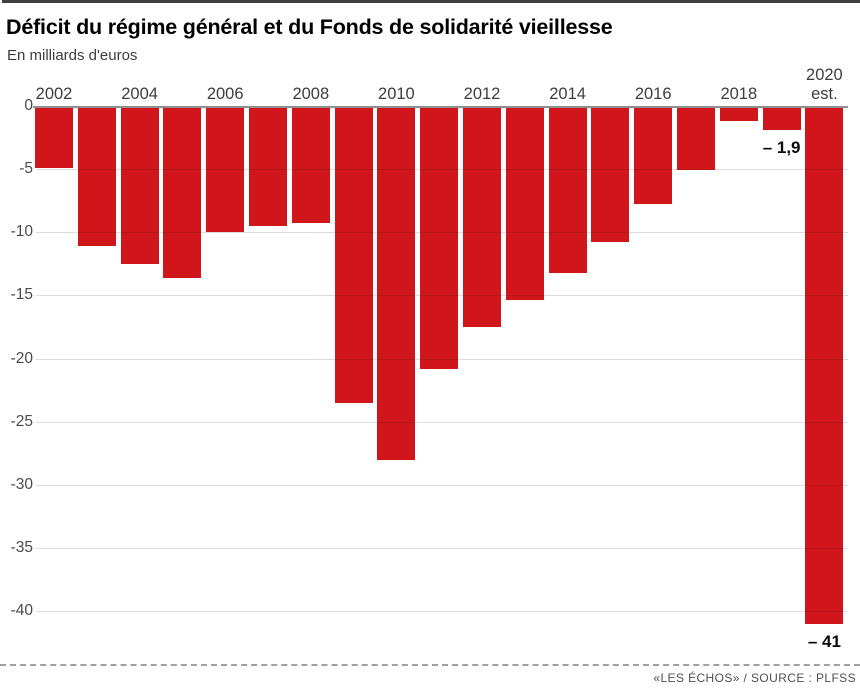 Image resolution: width=860 pixels, height=688 pixels. Describe the element at coordinates (567, 94) in the screenshot. I see `x-tick-label-2014: 2014` at that location.